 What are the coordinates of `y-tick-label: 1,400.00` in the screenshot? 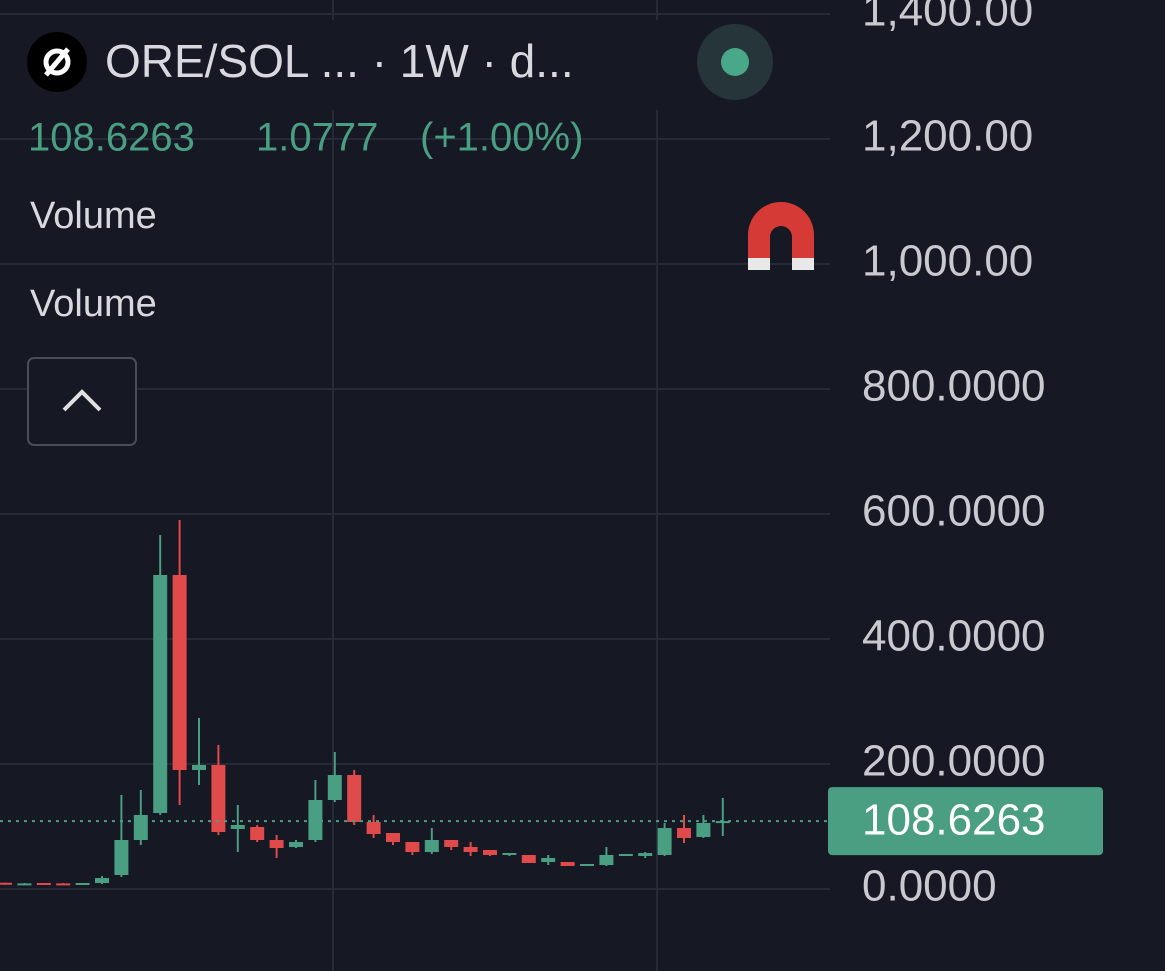 It's located at (947, 18).